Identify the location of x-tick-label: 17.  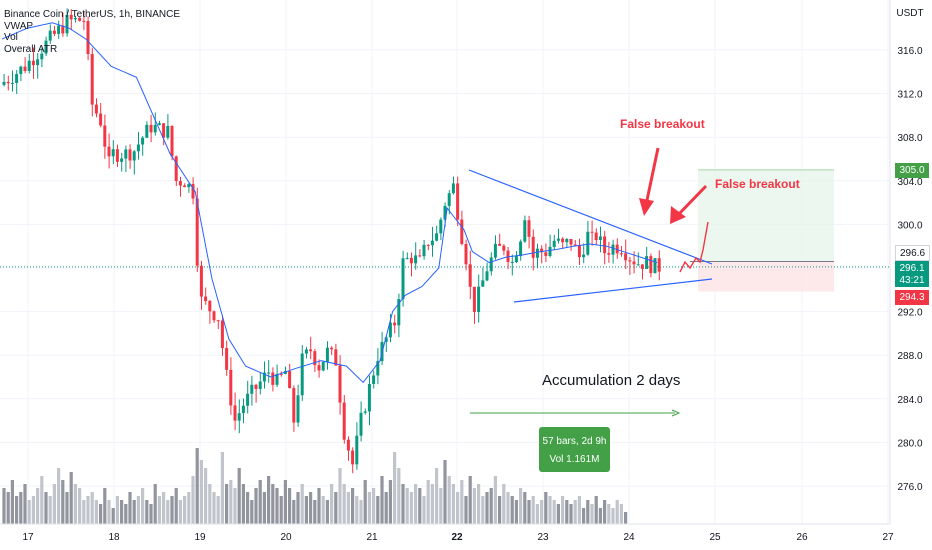
(28, 537).